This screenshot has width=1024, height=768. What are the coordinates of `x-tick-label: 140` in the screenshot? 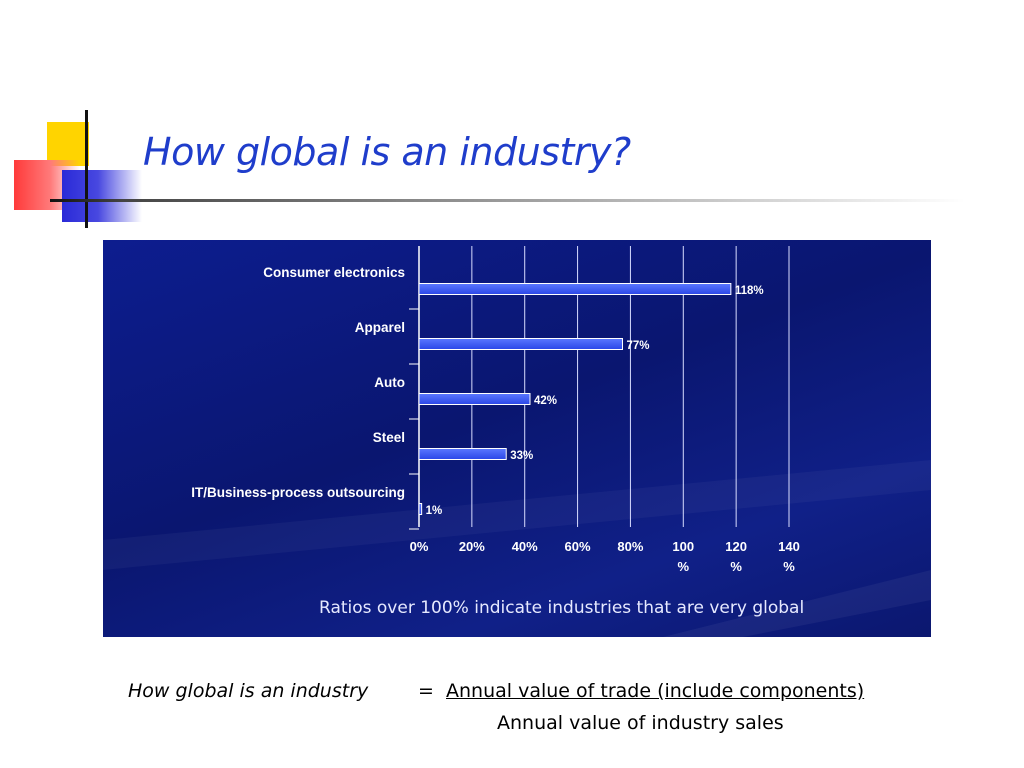 It's located at (789, 546).